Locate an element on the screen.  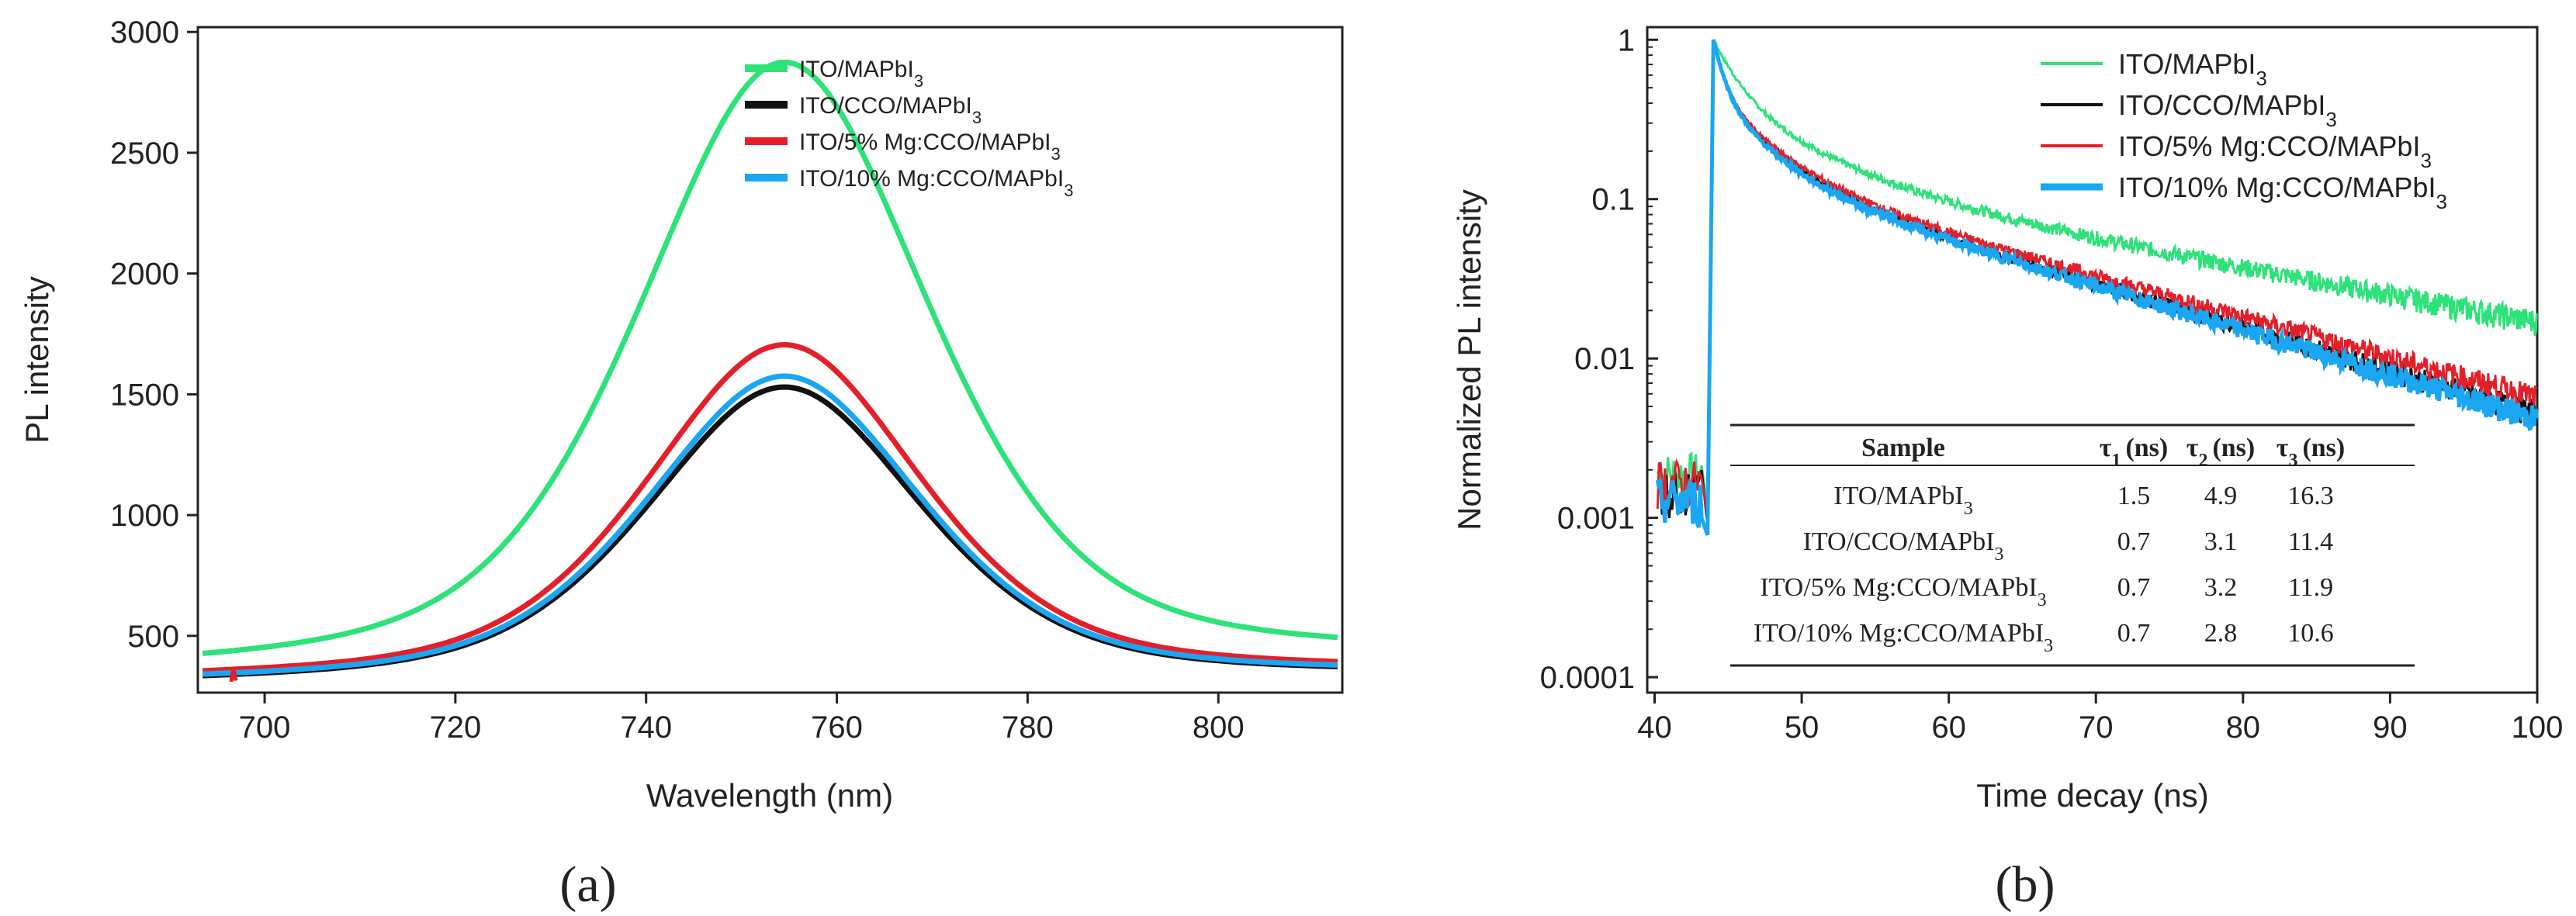
panel-a-y-ticks: 500 1000 1500 2000 2500 3000 is located at coordinates (154, 335).